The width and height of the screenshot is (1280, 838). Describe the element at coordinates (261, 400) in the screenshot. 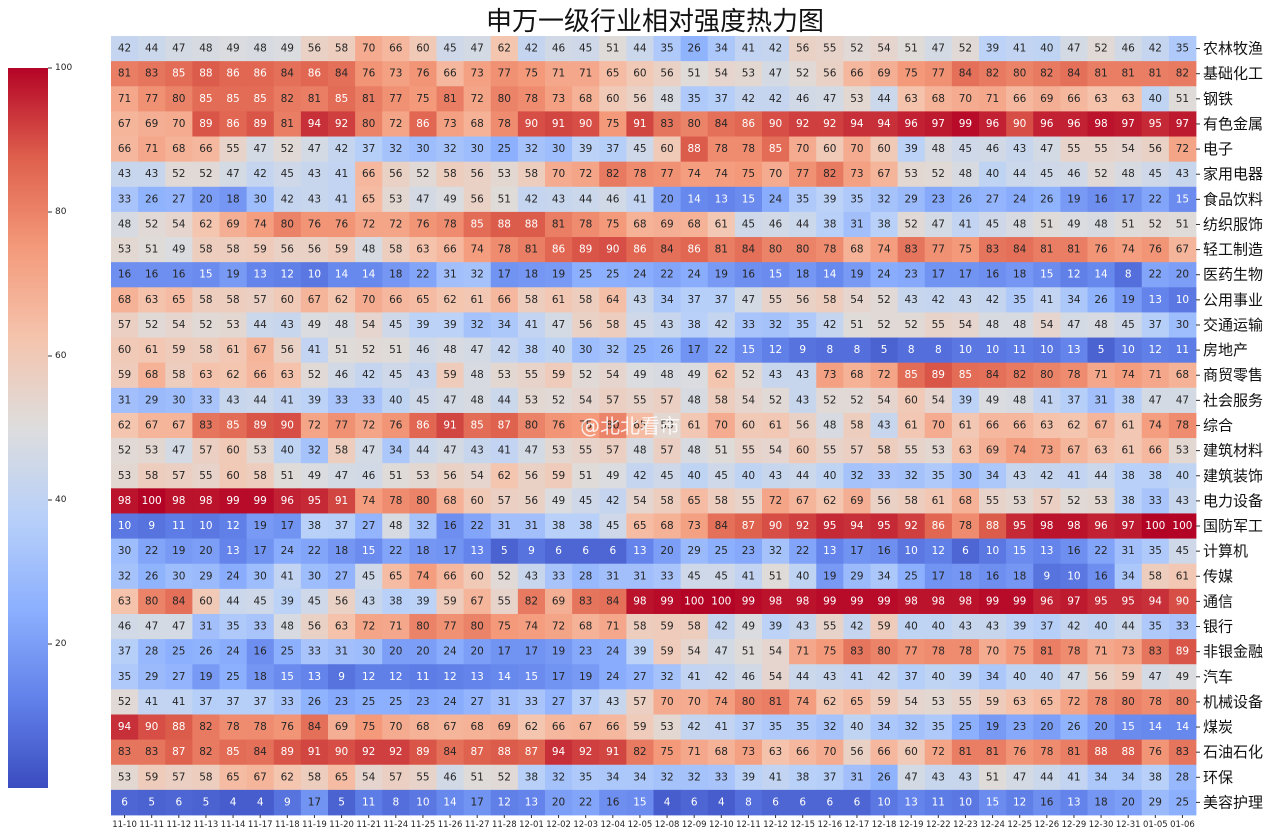

I see `cell-value-label: 44` at that location.